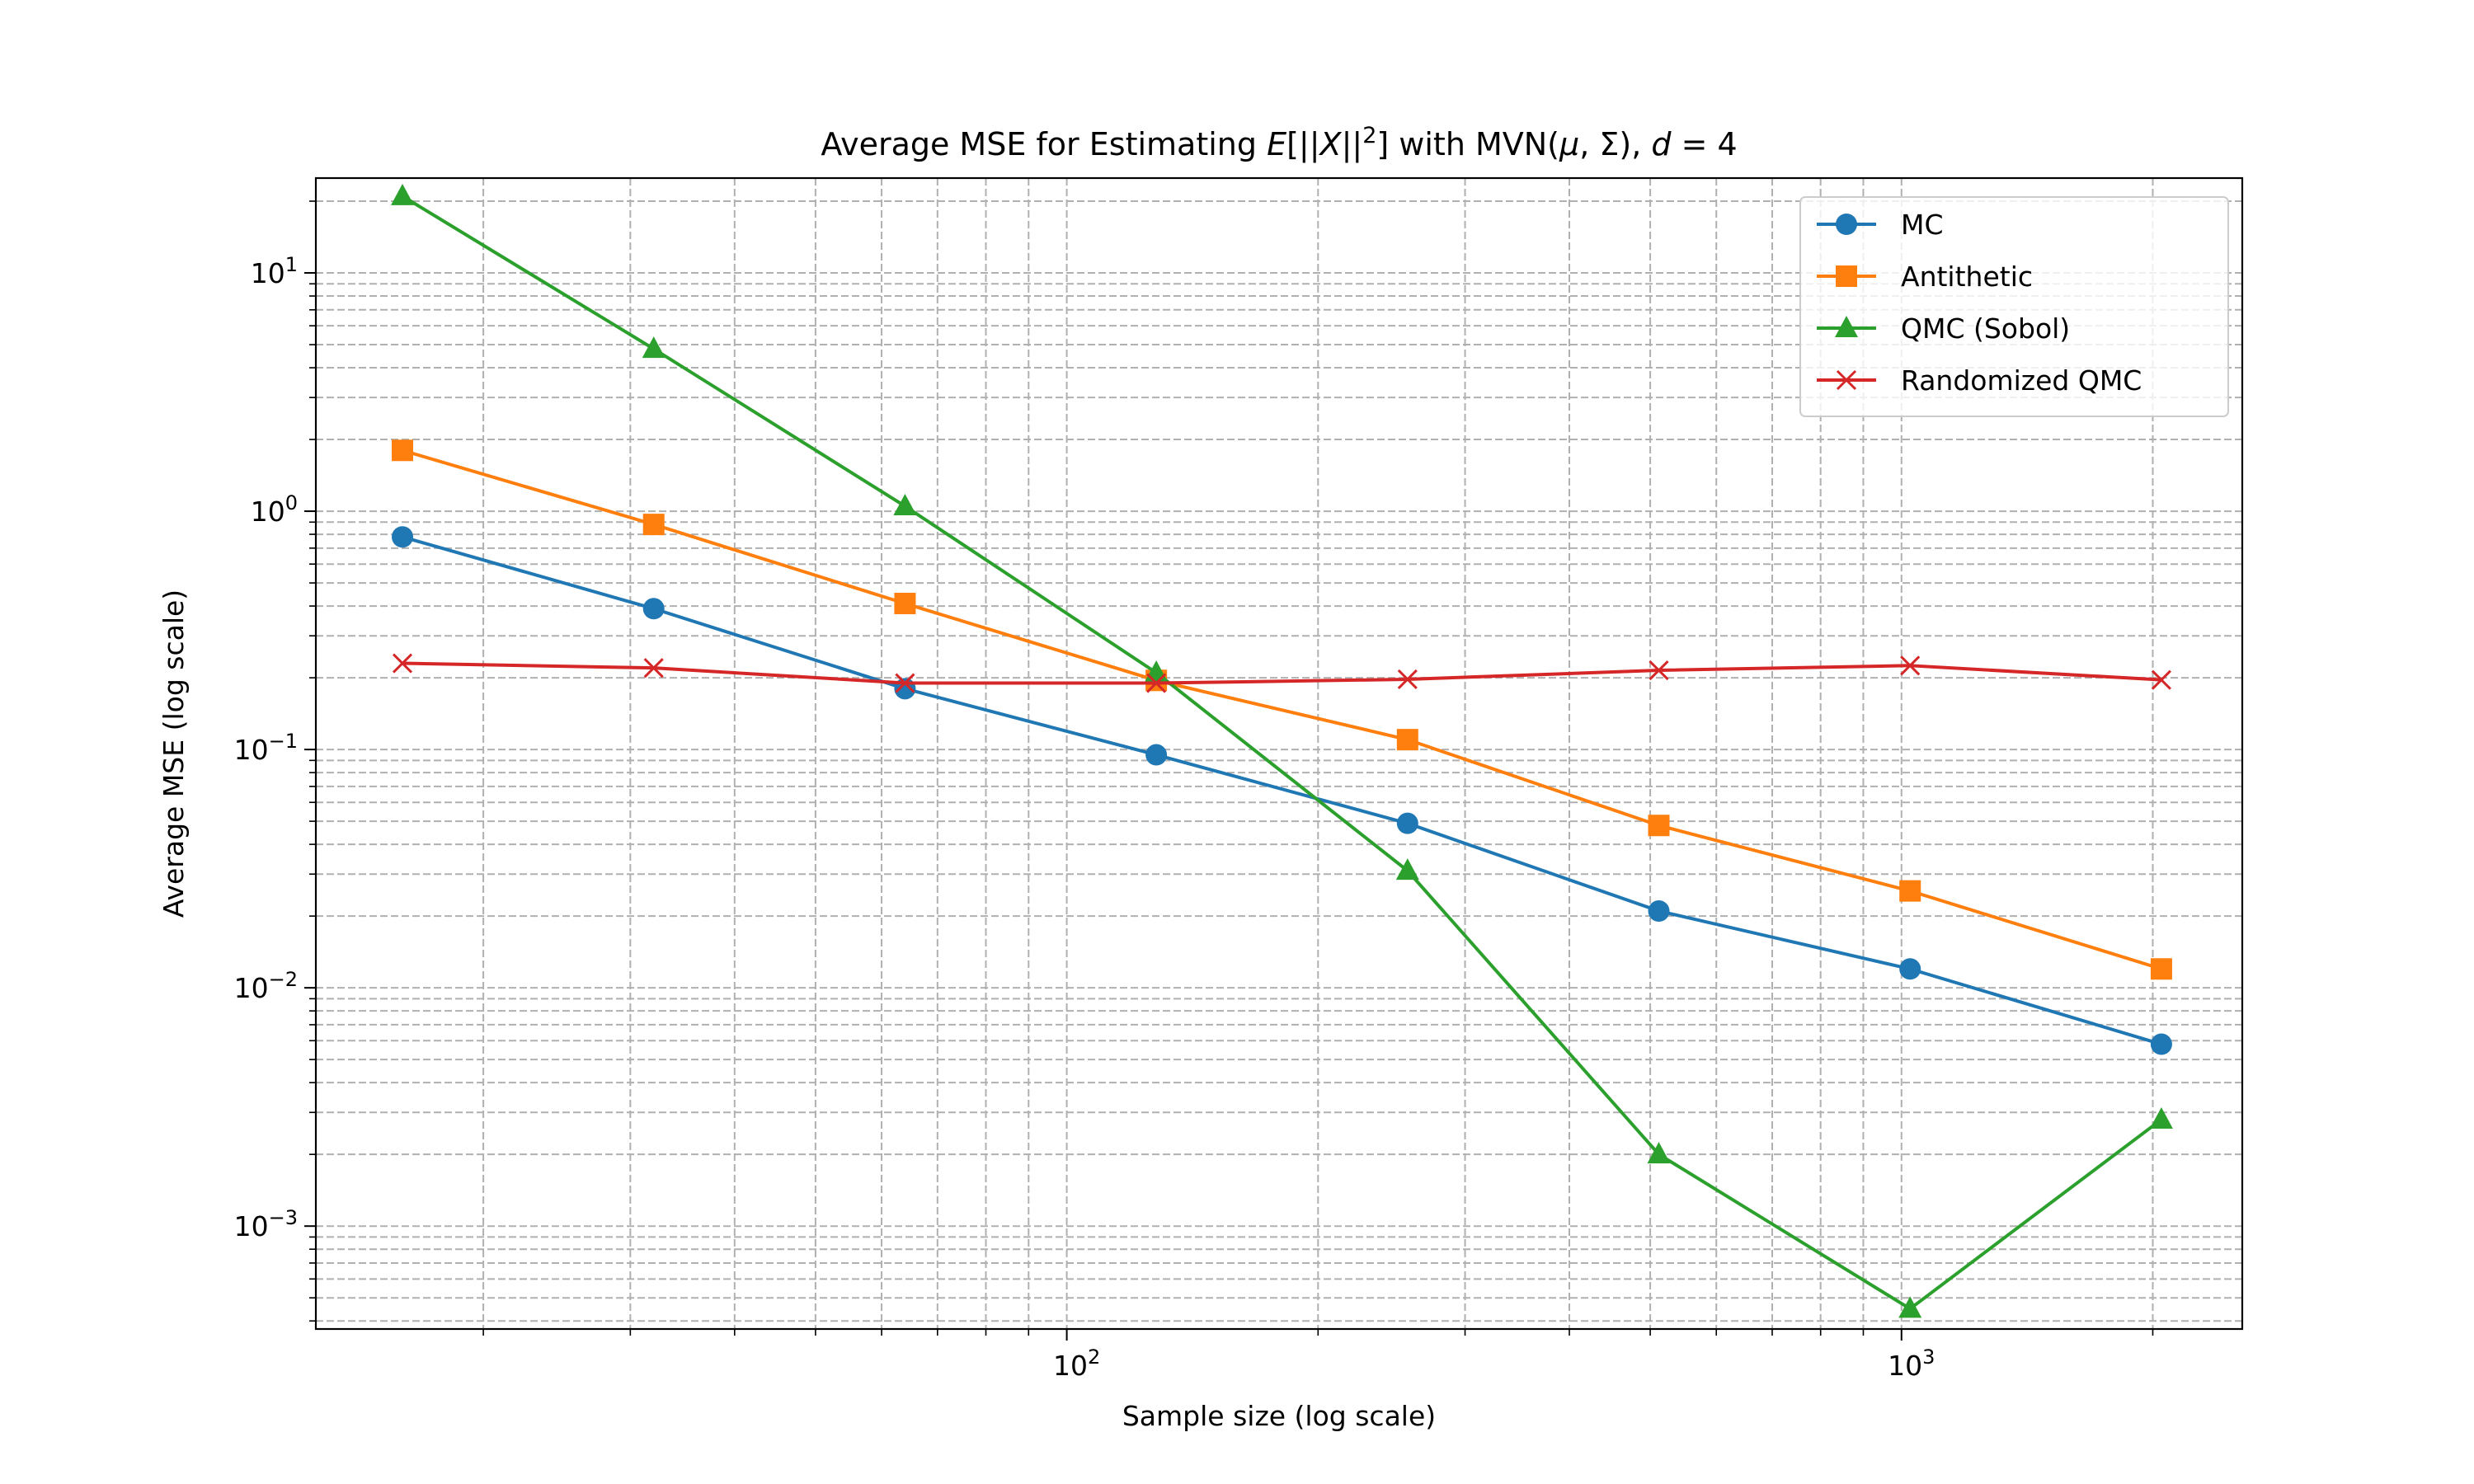 The height and width of the screenshot is (1484, 2474). Describe the element at coordinates (266, 1224) in the screenshot. I see `y-tick-label: 10⁻³` at that location.